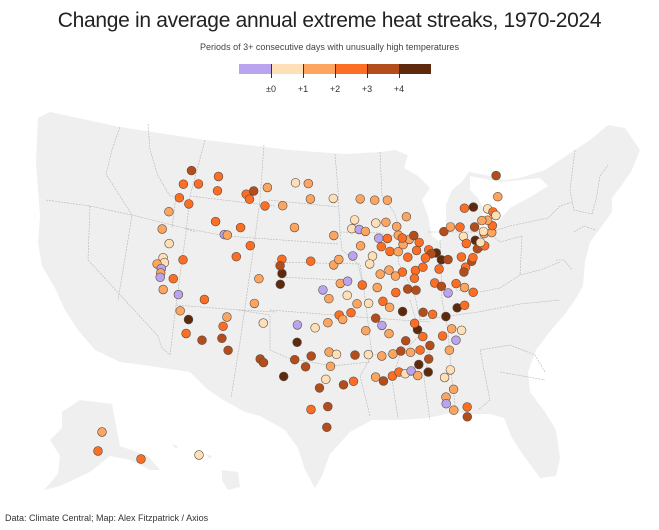 This screenshot has width=659, height=530. I want to click on legend-label: +1, so click(303, 89).